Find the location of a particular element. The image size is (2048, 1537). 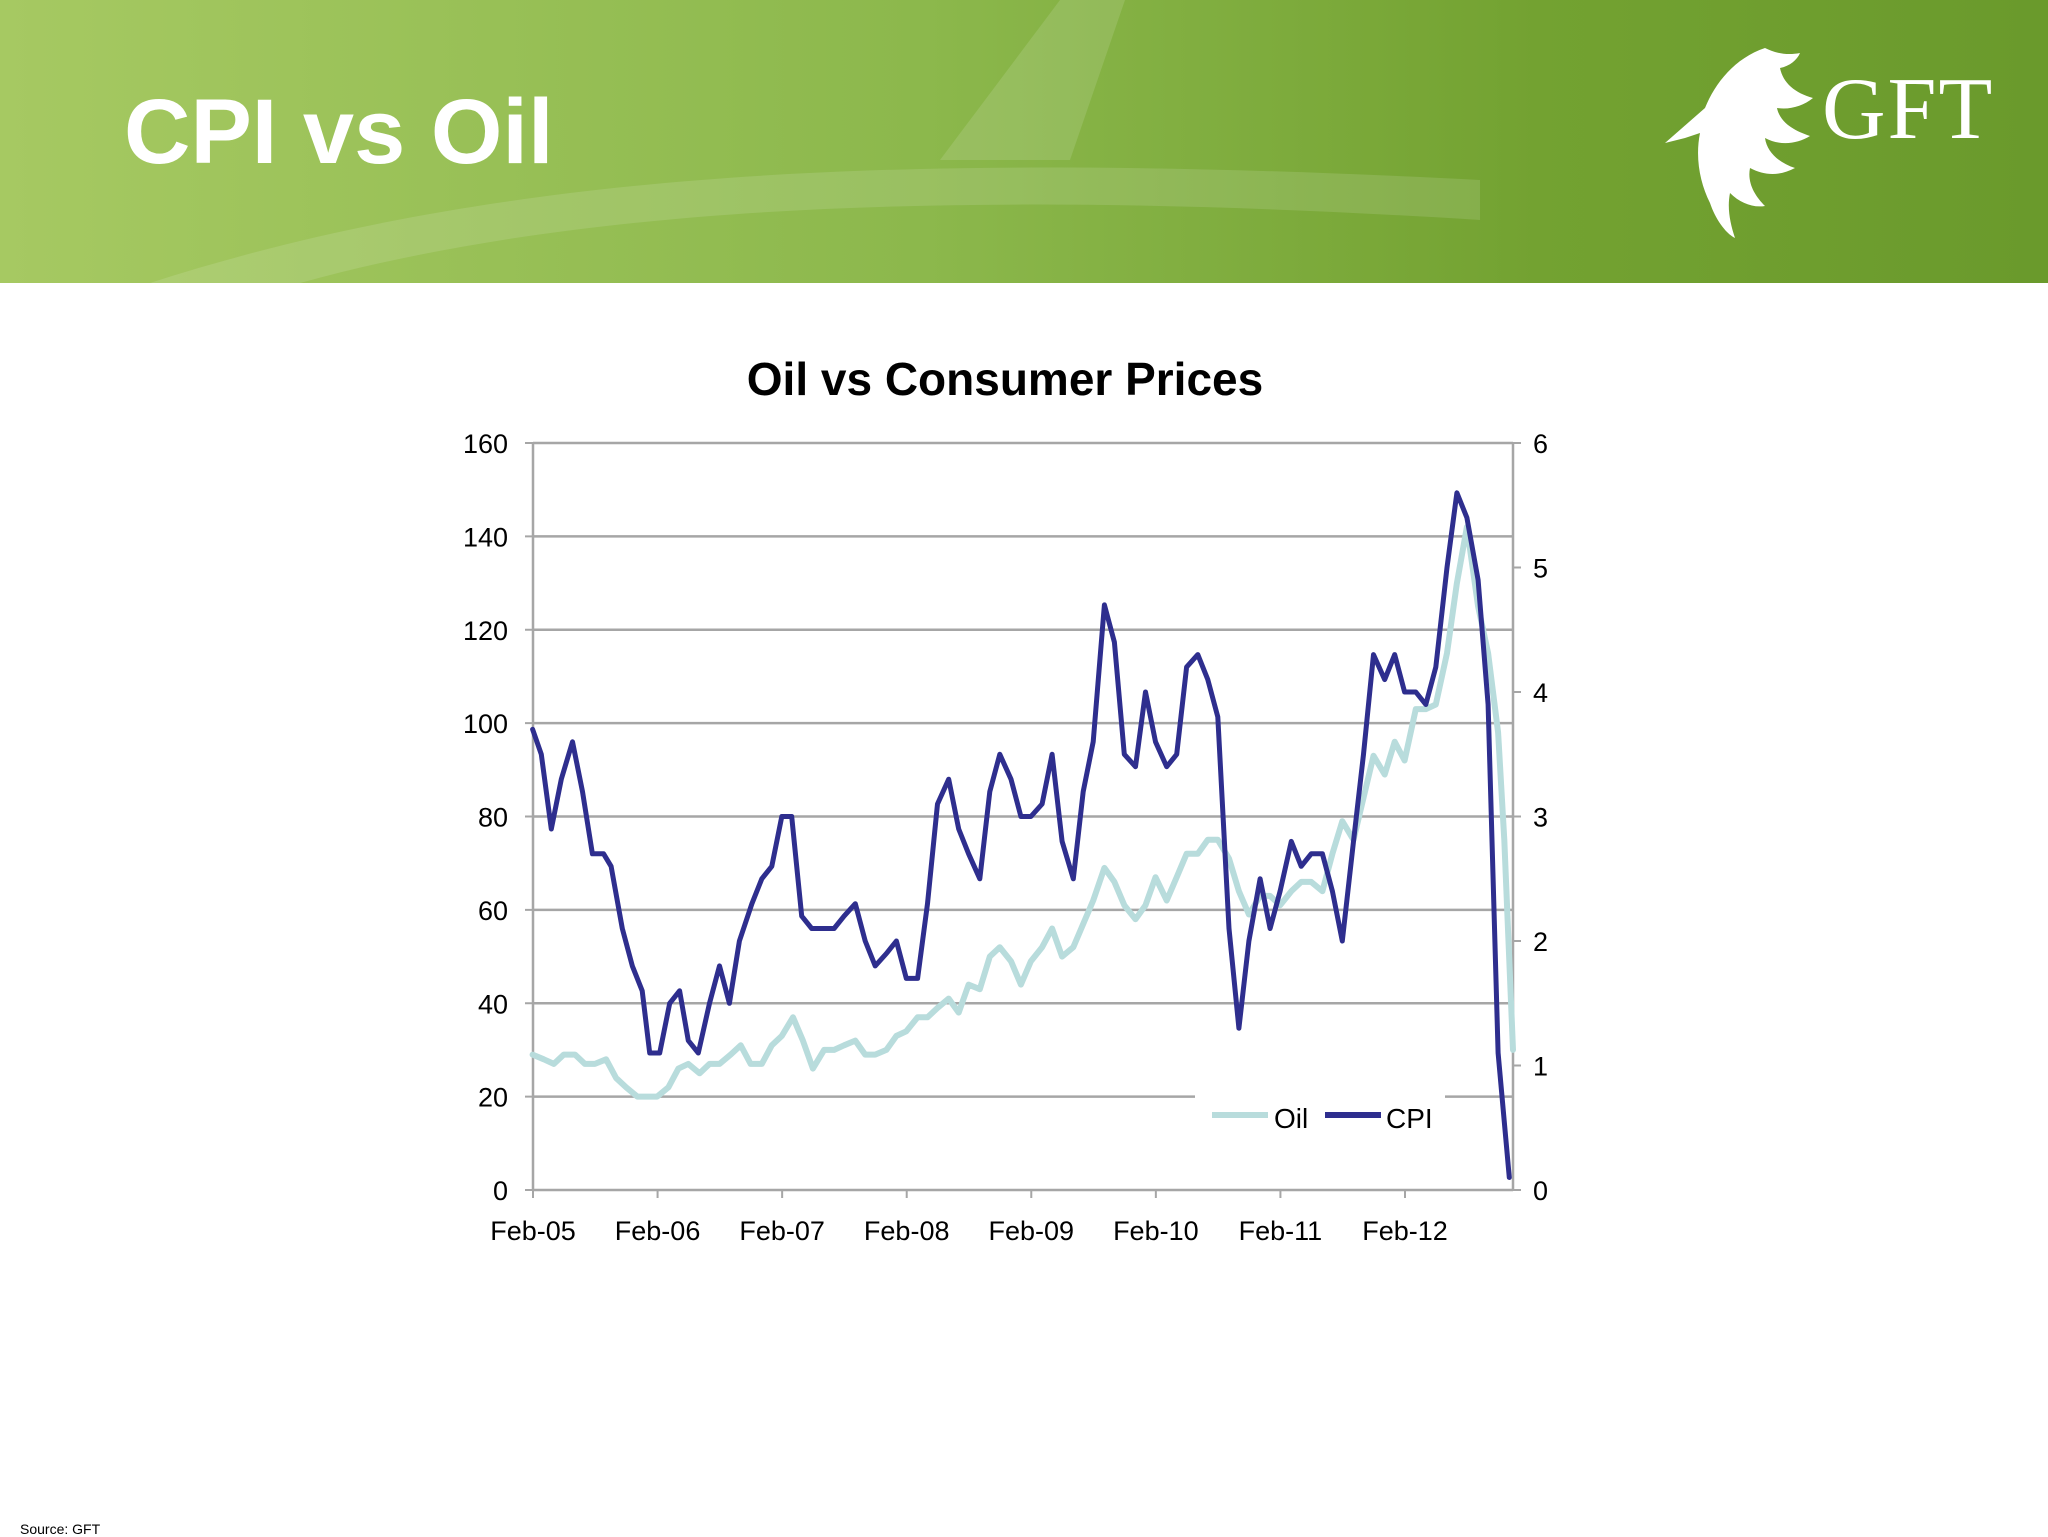

source-note: Source: GFT is located at coordinates (60, 1529).